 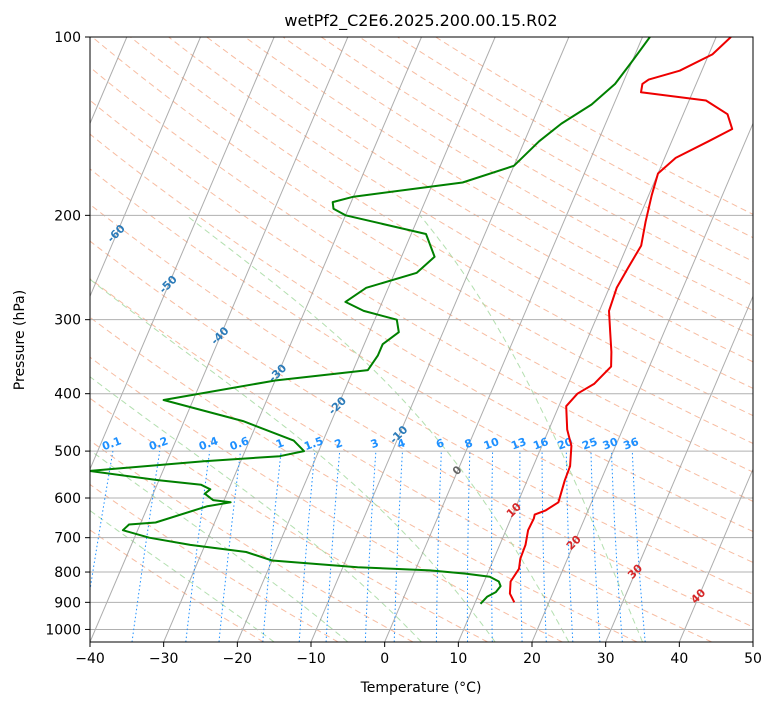 I want to click on chart-title: wetPf2_C2E6.2025.200.00.15.R02, so click(x=420, y=21).